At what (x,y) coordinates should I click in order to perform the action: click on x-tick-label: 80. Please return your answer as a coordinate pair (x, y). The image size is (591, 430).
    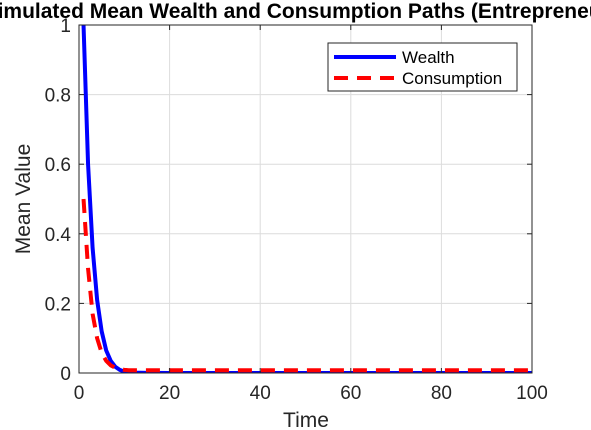
    Looking at the image, I should click on (441, 393).